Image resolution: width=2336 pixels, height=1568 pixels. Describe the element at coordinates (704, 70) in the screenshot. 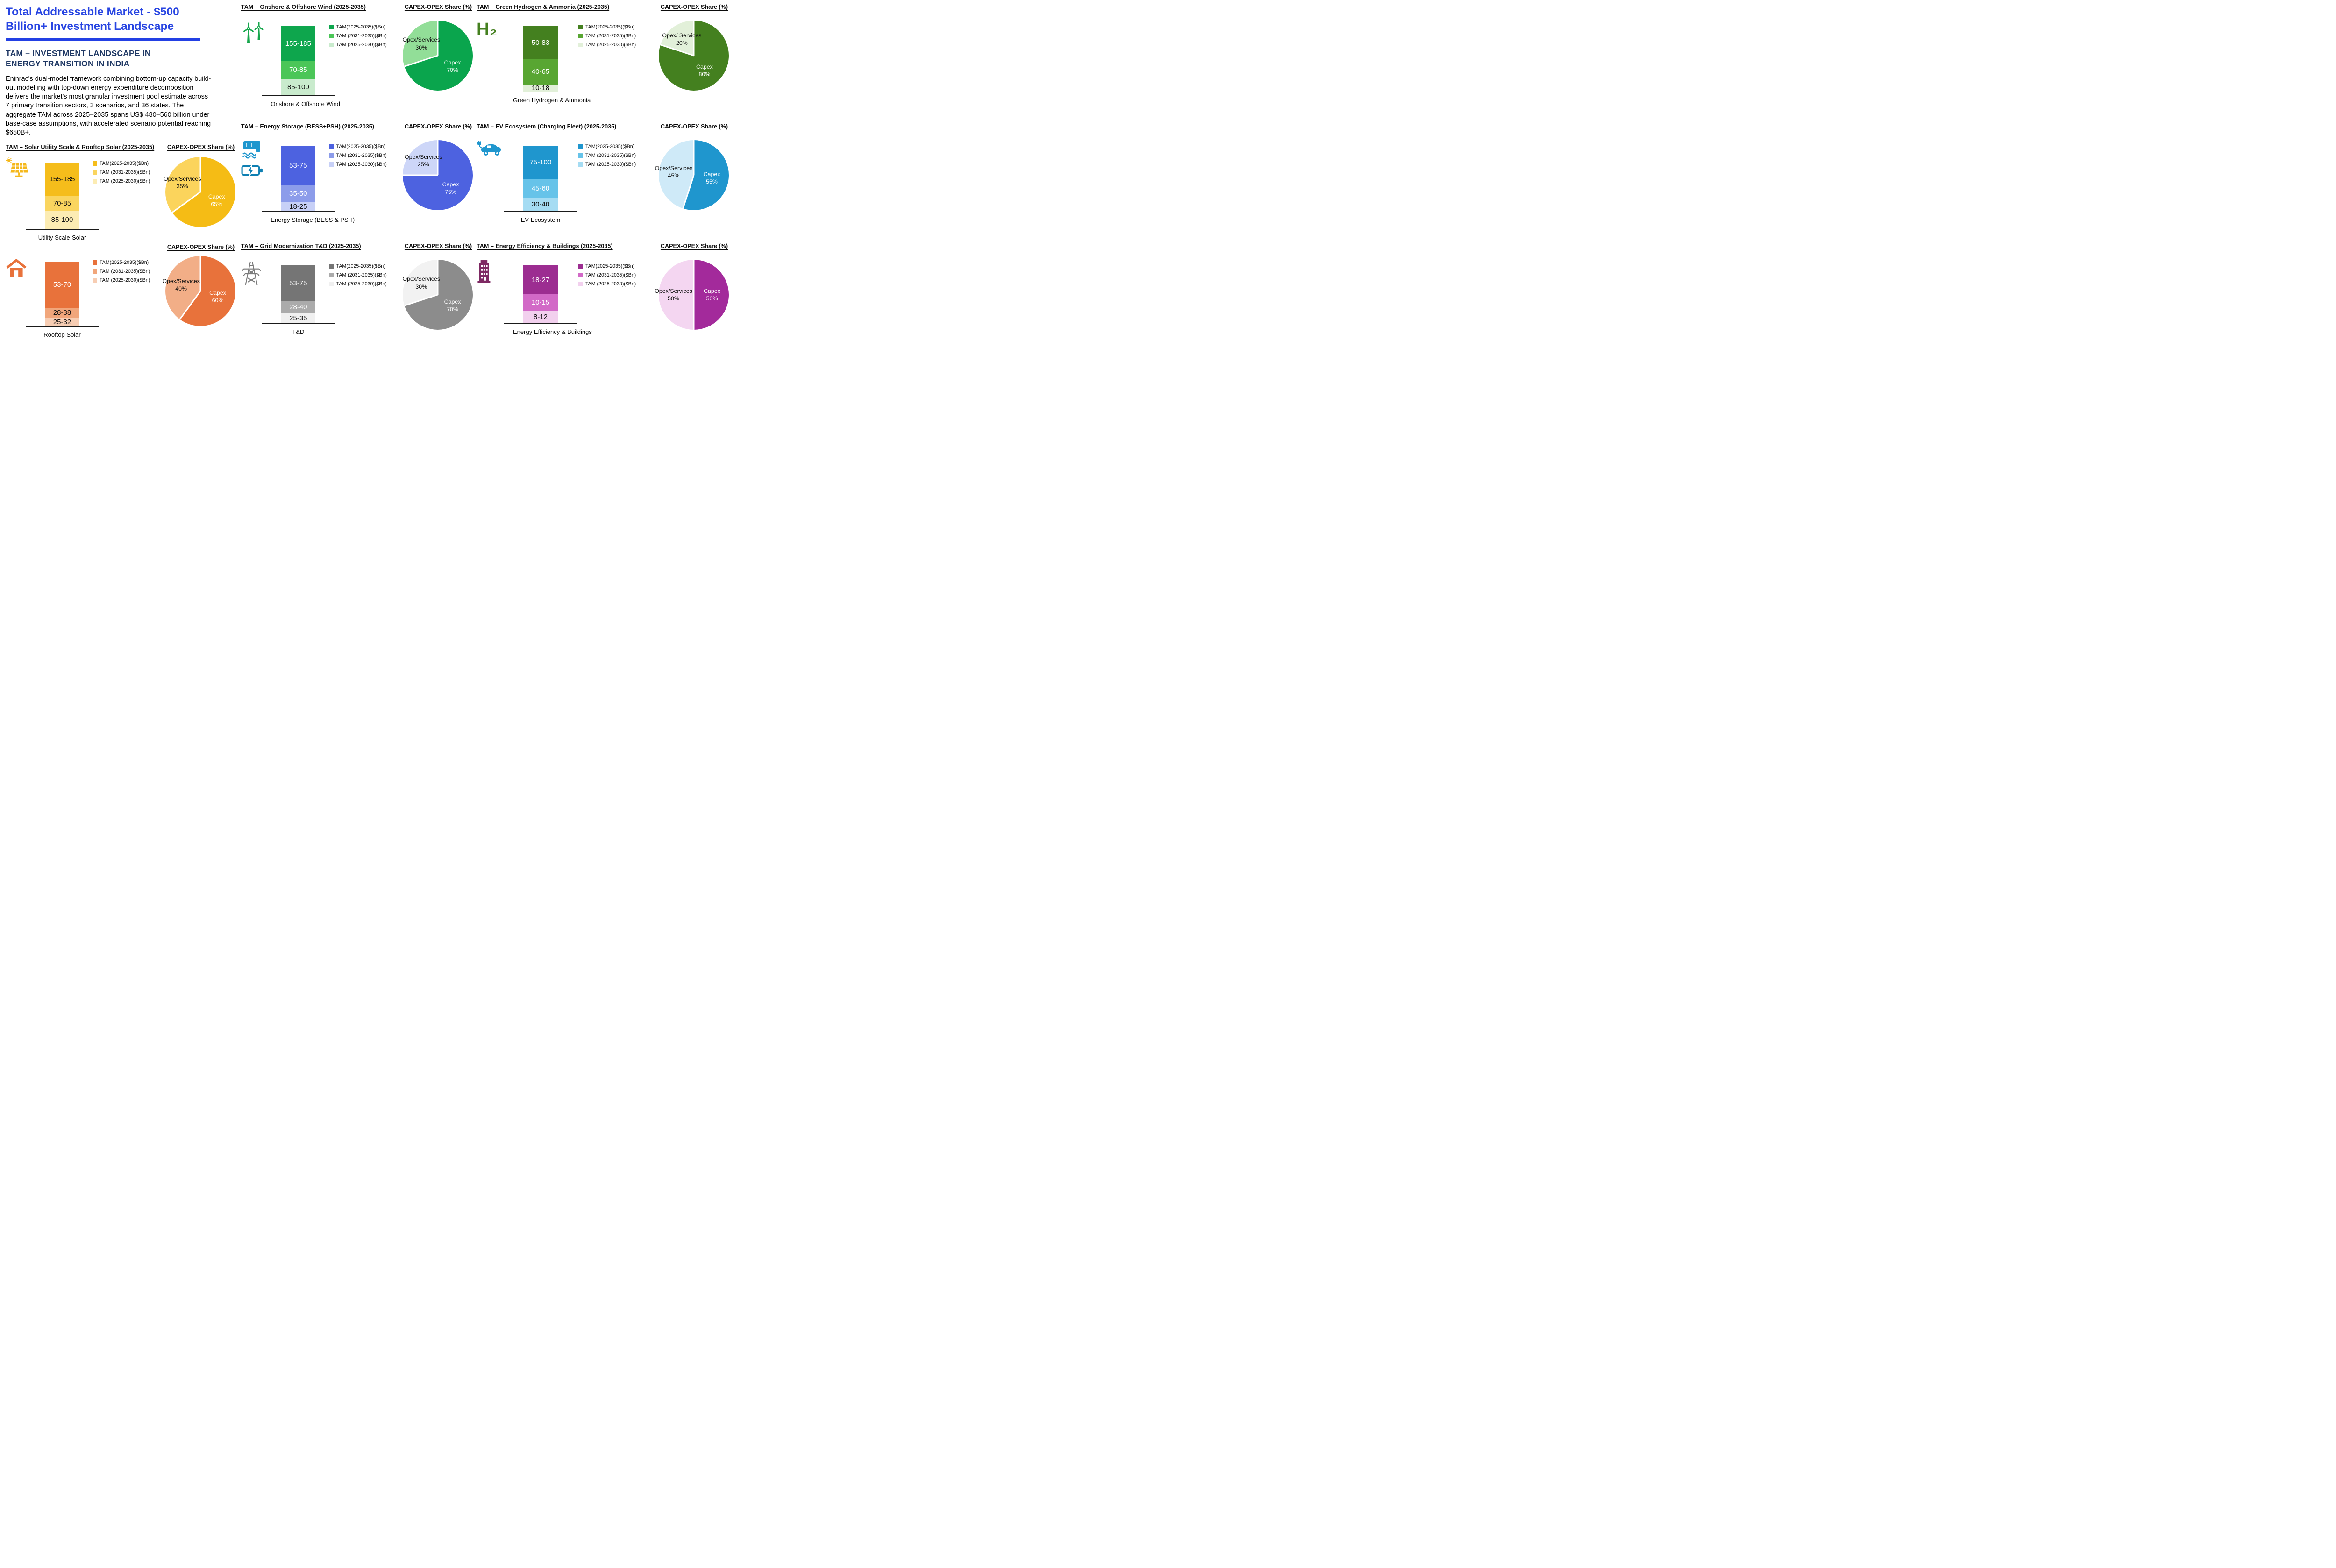

I see `pie-capex-label: Capex 80%` at that location.